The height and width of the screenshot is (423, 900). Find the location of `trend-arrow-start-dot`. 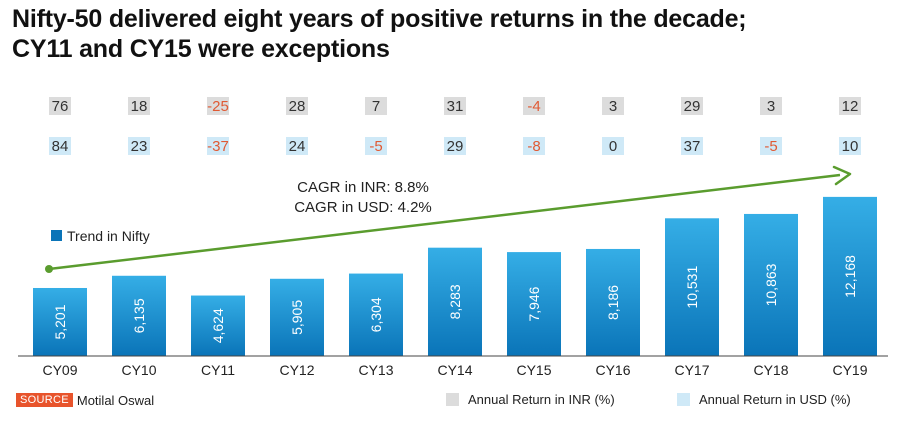

trend-arrow-start-dot is located at coordinates (49, 269).